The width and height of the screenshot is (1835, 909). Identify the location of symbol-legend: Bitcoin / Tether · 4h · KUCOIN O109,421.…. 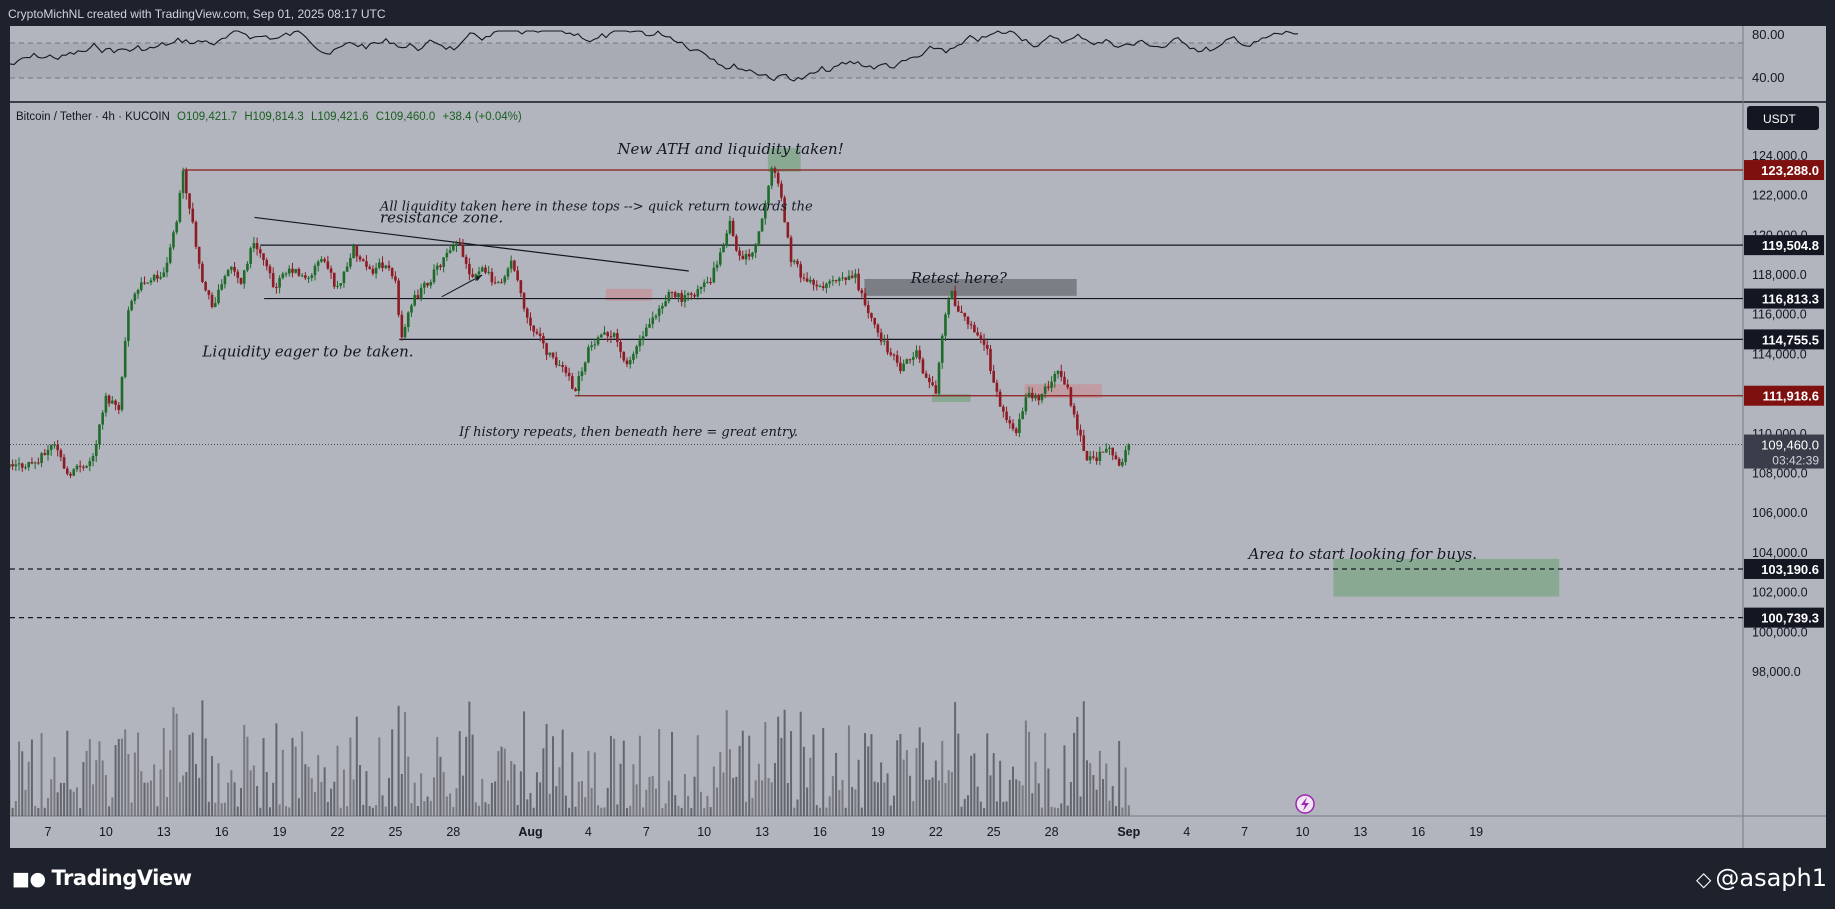
(269, 117).